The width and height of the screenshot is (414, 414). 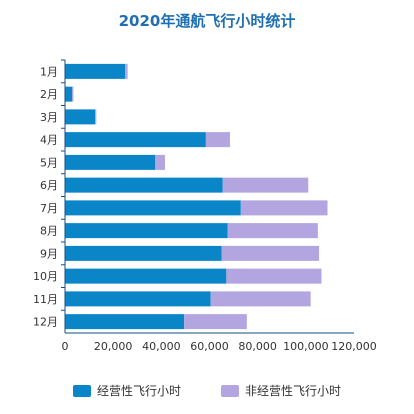 I want to click on legend-label-non-operational: 非经营性飞行小时, so click(x=293, y=391).